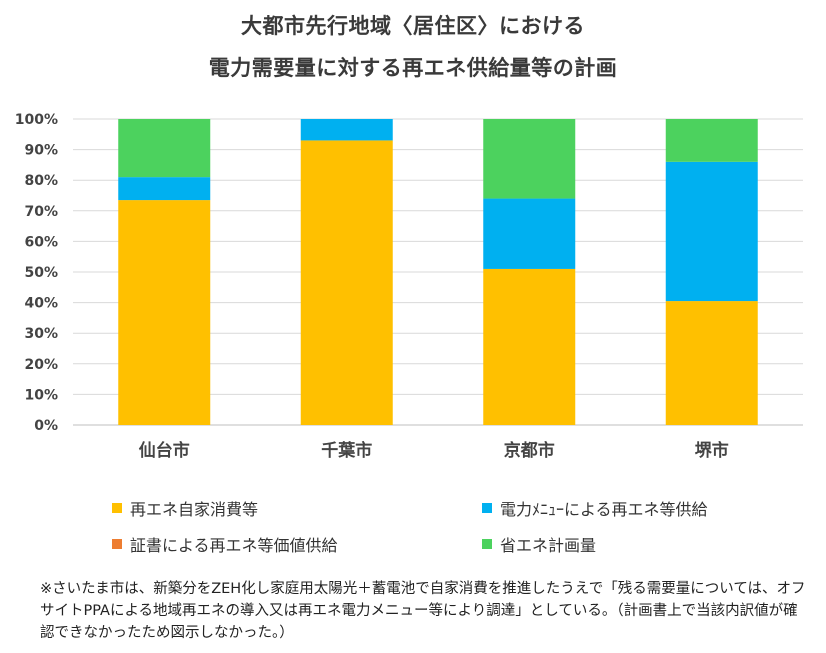  What do you see at coordinates (194, 509) in the screenshot?
I see `legend-label-self-consumption: 再エネ自家消費等` at bounding box center [194, 509].